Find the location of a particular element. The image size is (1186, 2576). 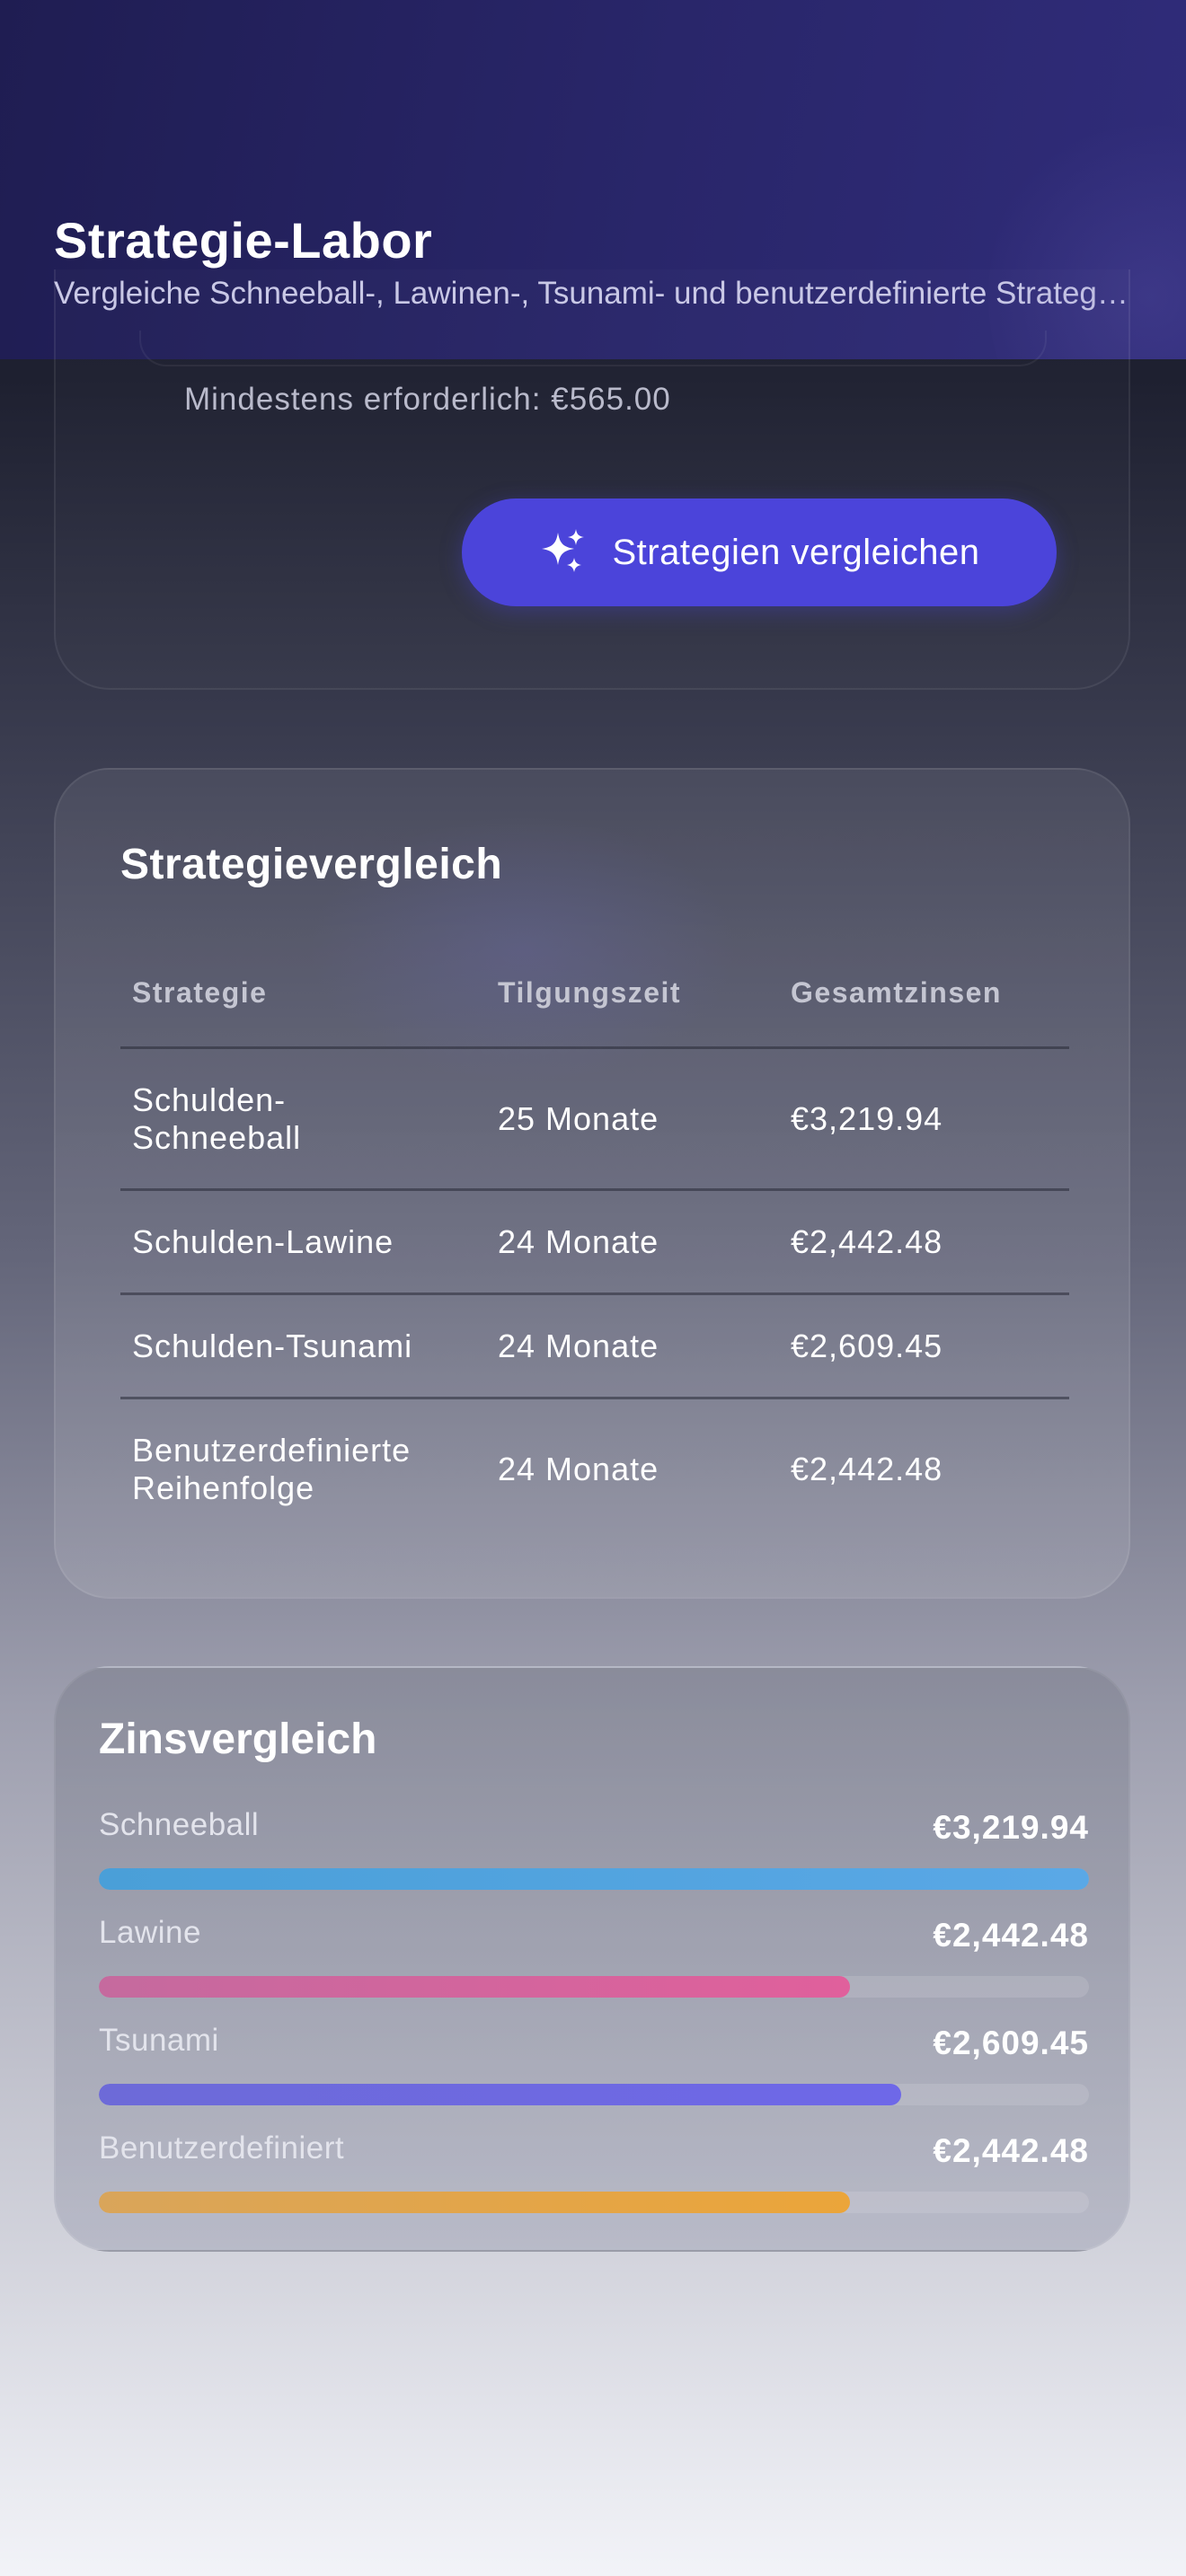

strategy-name: Benutzerdefinierte Reihenfolge is located at coordinates (272, 1468).